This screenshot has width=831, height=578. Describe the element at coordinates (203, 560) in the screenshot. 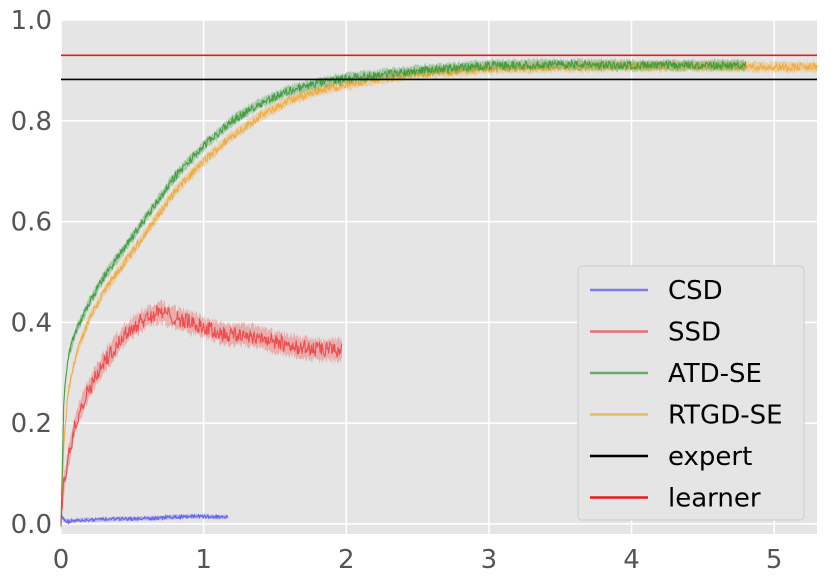

I see `x-tick-label: 1` at that location.